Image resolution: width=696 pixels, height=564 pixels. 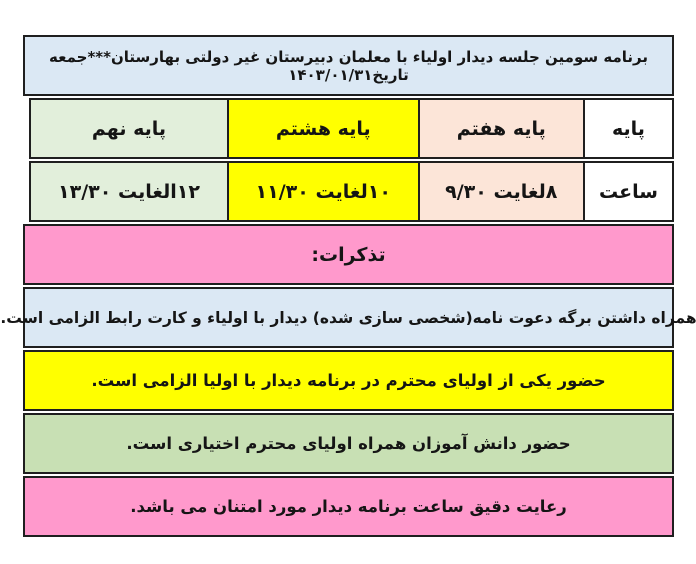 What do you see at coordinates (129, 128) in the screenshot?
I see `grade-9-cell: پایه نهم` at bounding box center [129, 128].